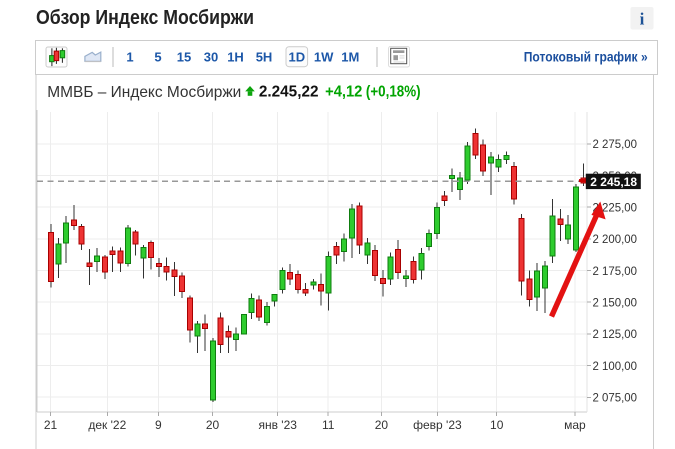 Image resolution: width=675 pixels, height=449 pixels. What do you see at coordinates (615, 303) in the screenshot?
I see `svg-text: 2 150,00` at bounding box center [615, 303].